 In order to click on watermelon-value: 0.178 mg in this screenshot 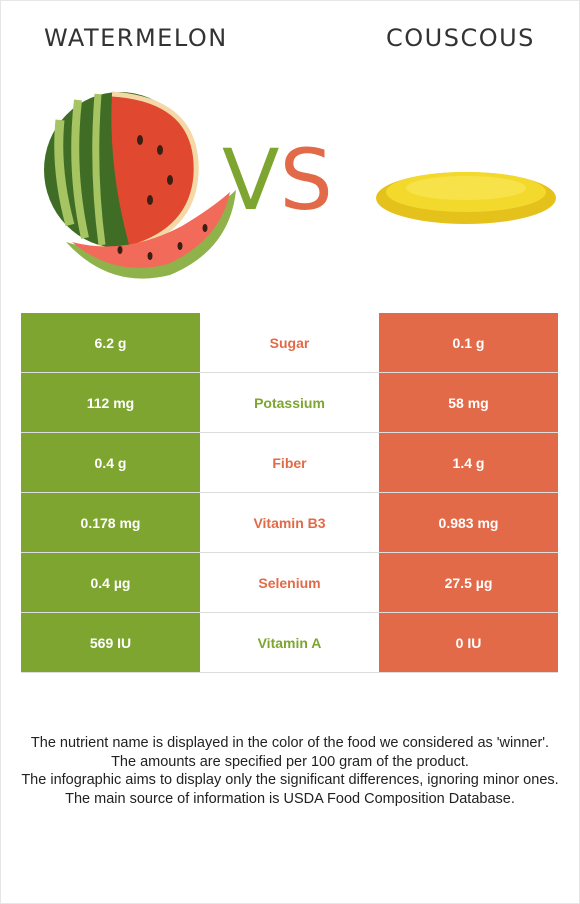, I will do `click(110, 522)`.